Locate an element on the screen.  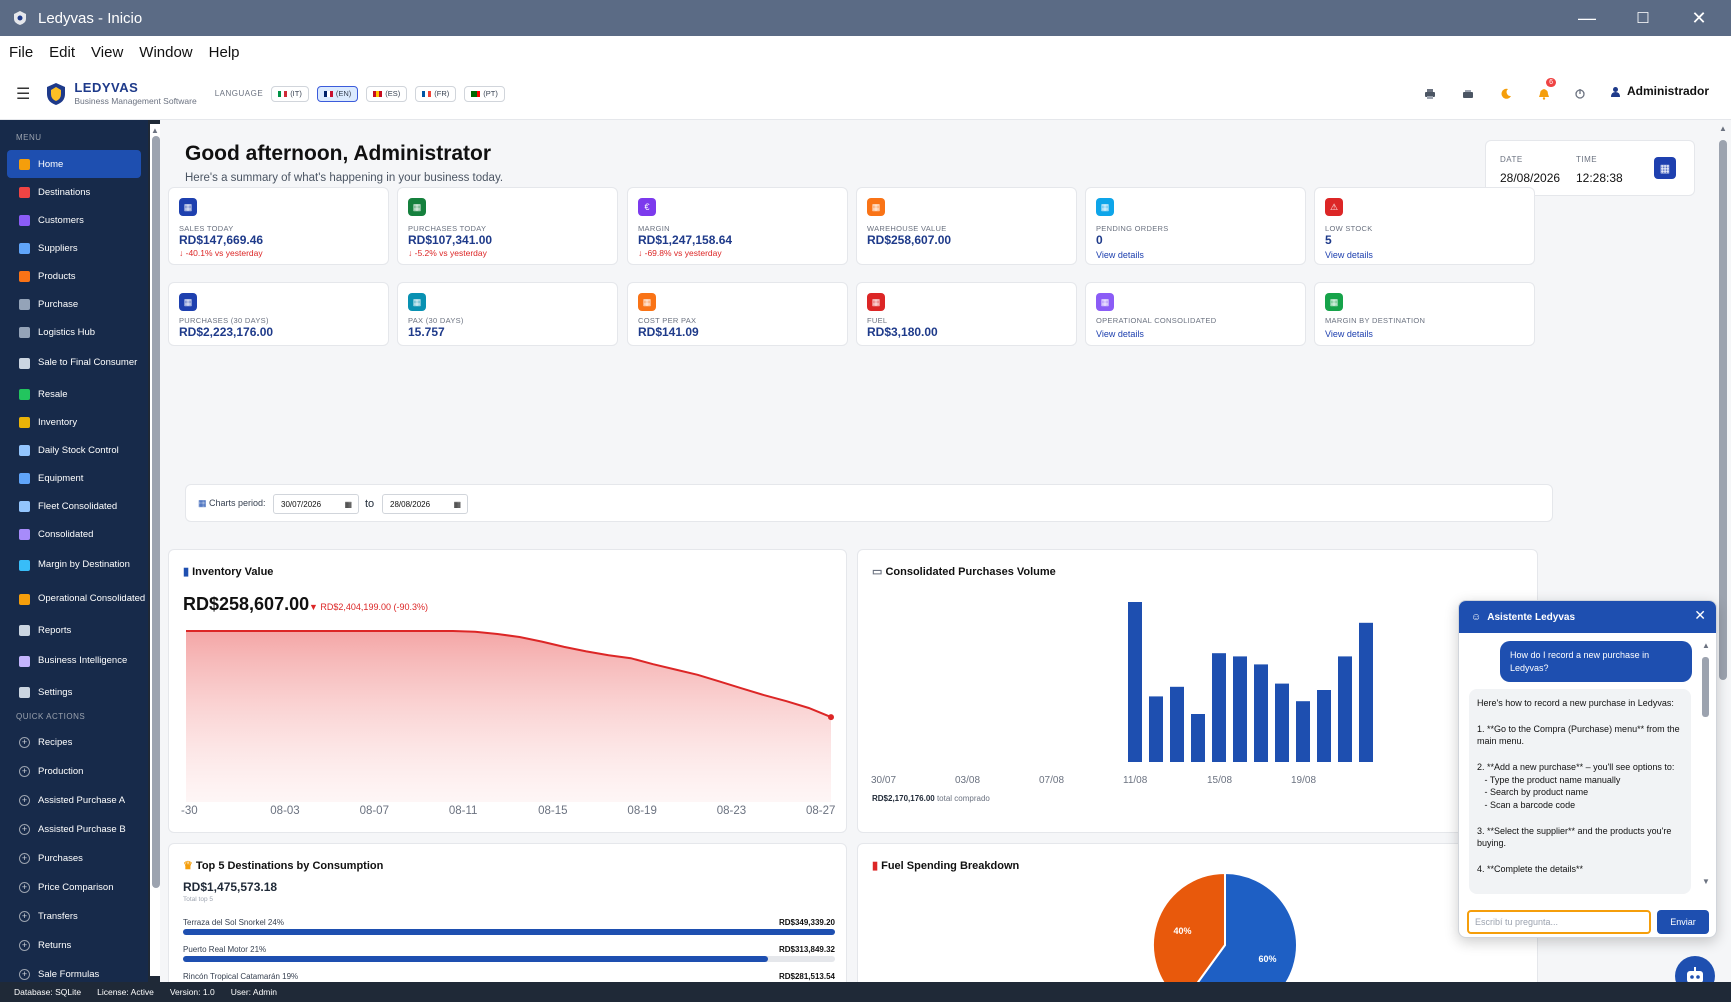
kpi-card: ▦ OPERATIONAL CONSOLIDATED View details is located at coordinates (1195, 314).